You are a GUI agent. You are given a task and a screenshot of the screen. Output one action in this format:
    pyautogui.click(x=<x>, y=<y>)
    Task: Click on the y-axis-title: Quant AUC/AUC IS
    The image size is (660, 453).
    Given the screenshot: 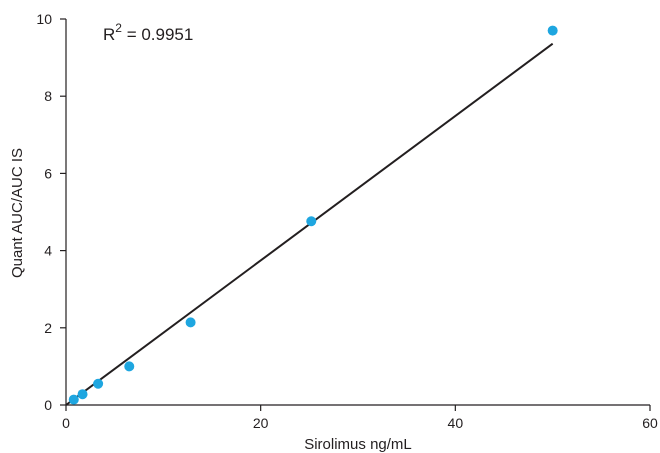 What is the action you would take?
    pyautogui.click(x=17, y=213)
    